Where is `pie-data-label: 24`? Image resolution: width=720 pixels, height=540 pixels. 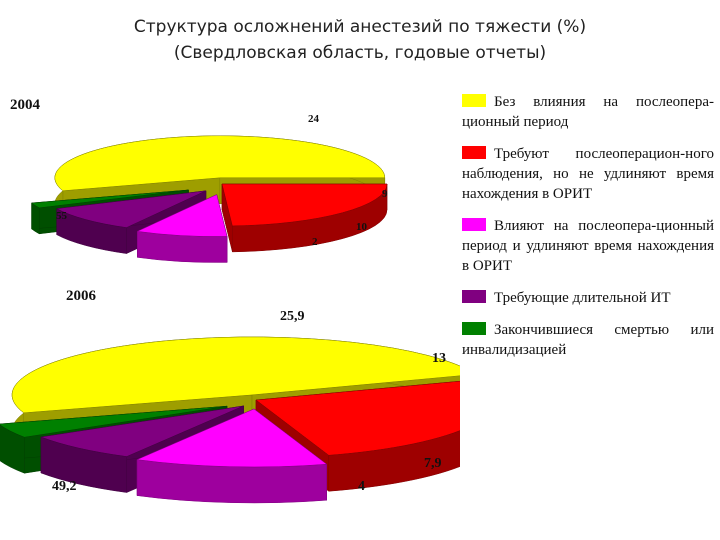 pie-data-label: 24 is located at coordinates (314, 119).